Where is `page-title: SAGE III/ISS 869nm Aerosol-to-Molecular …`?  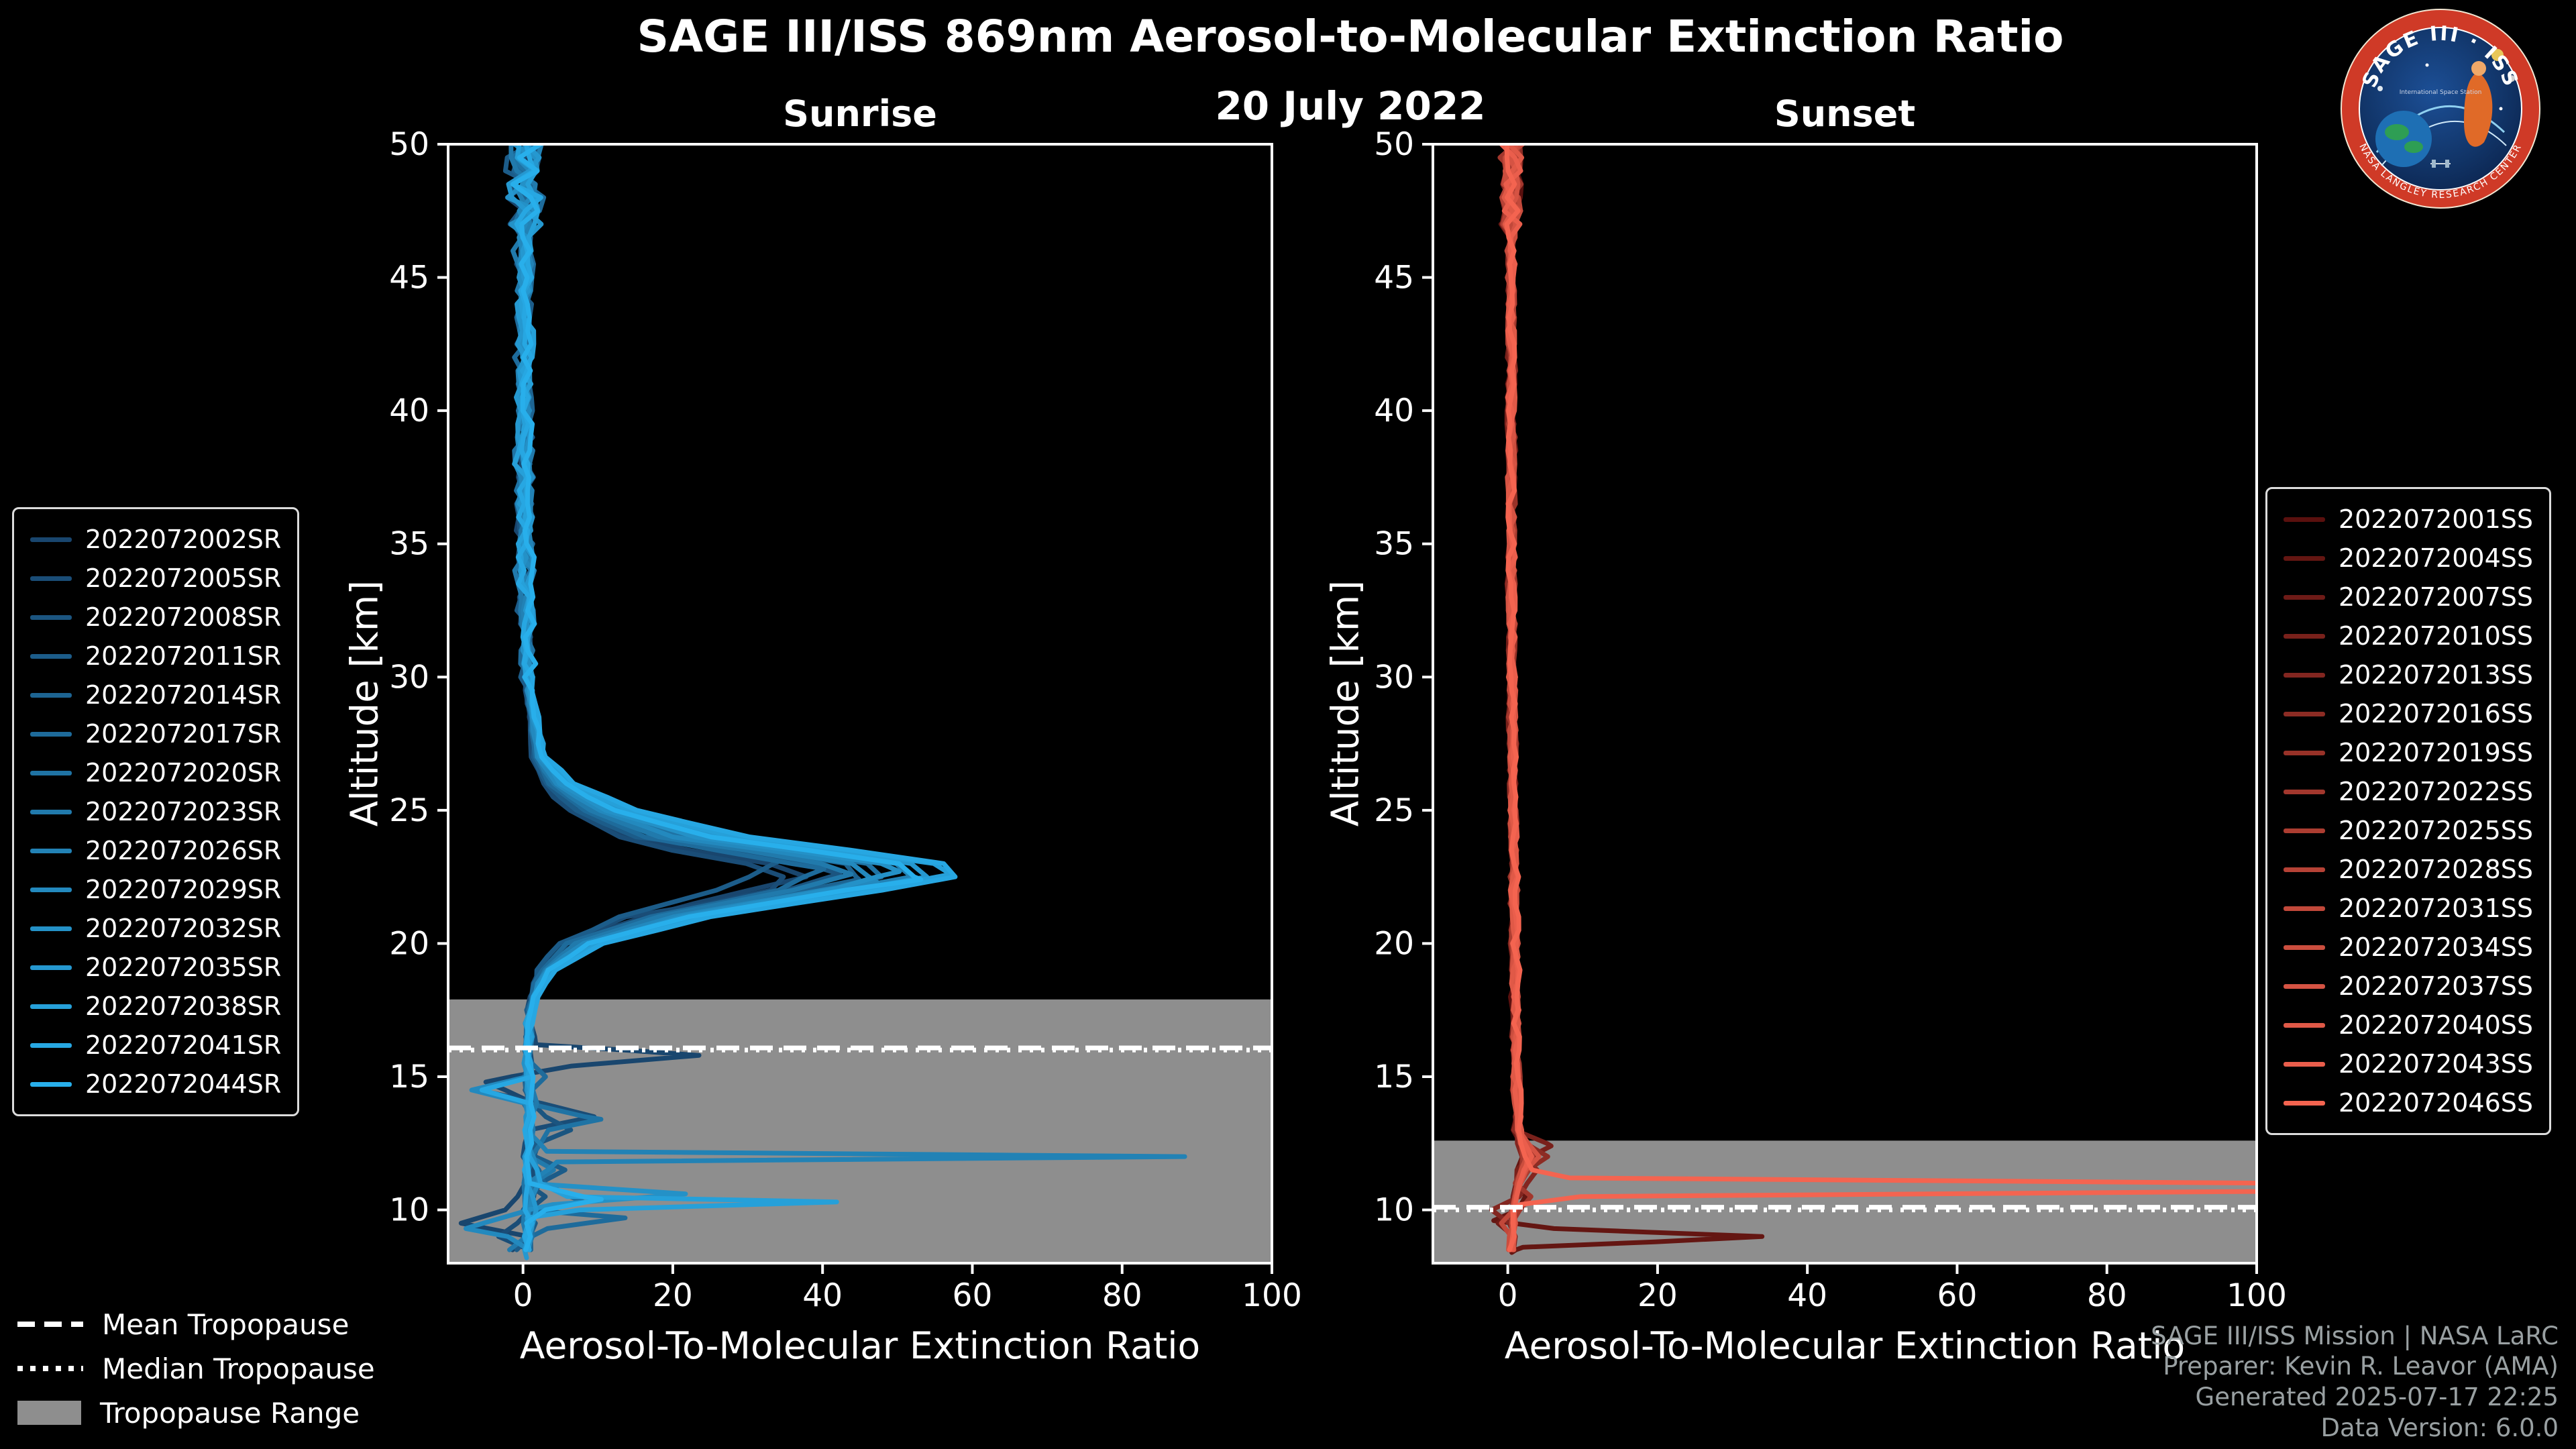
page-title: SAGE III/ISS 869nm Aerosol-to-Molecular … is located at coordinates (1350, 36).